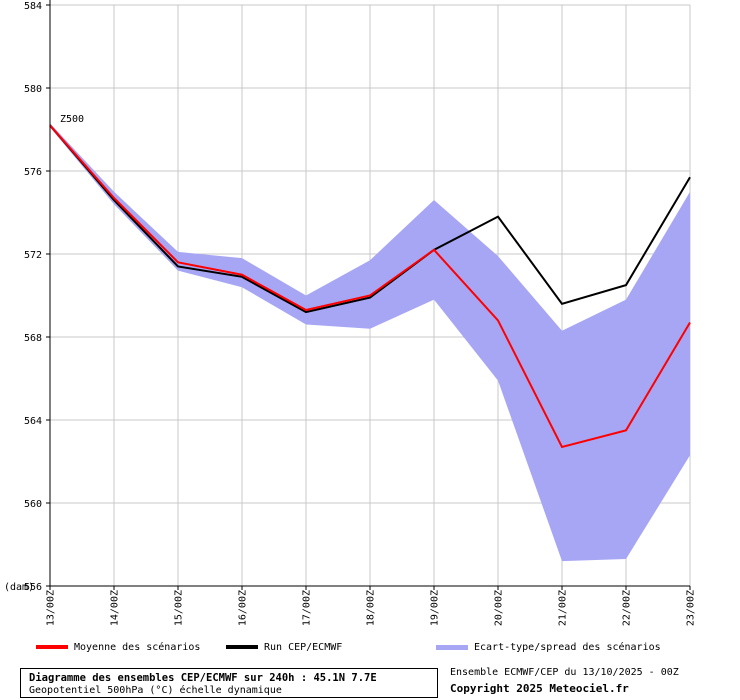 The image size is (740, 700). I want to click on y-tick-label: 556, so click(33, 587).